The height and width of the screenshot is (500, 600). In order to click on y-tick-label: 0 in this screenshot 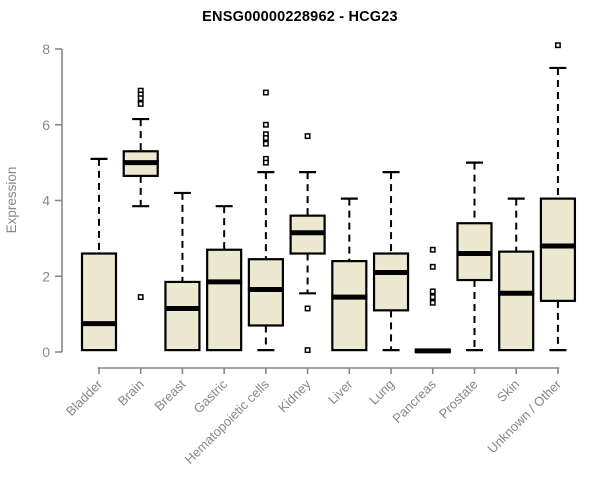, I will do `click(46, 352)`.